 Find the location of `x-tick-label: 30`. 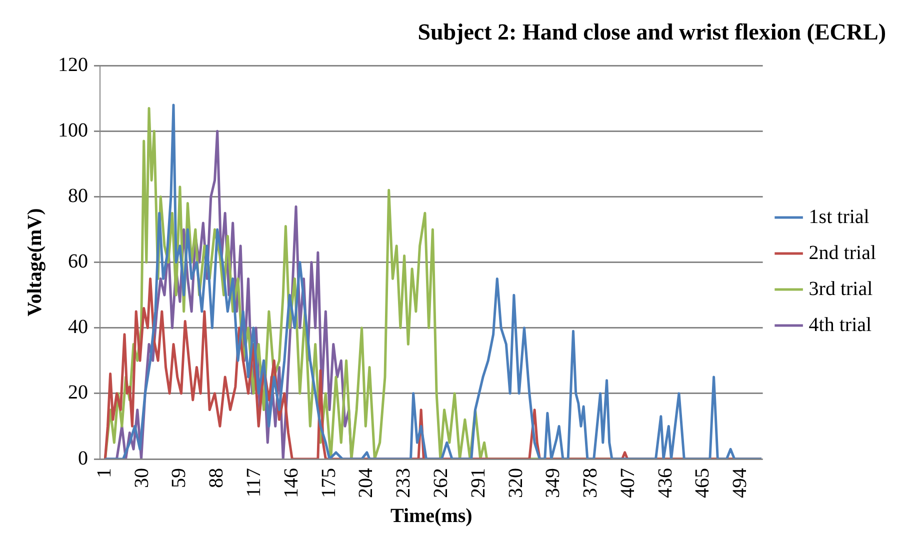

x-tick-label: 30 is located at coordinates (141, 478).